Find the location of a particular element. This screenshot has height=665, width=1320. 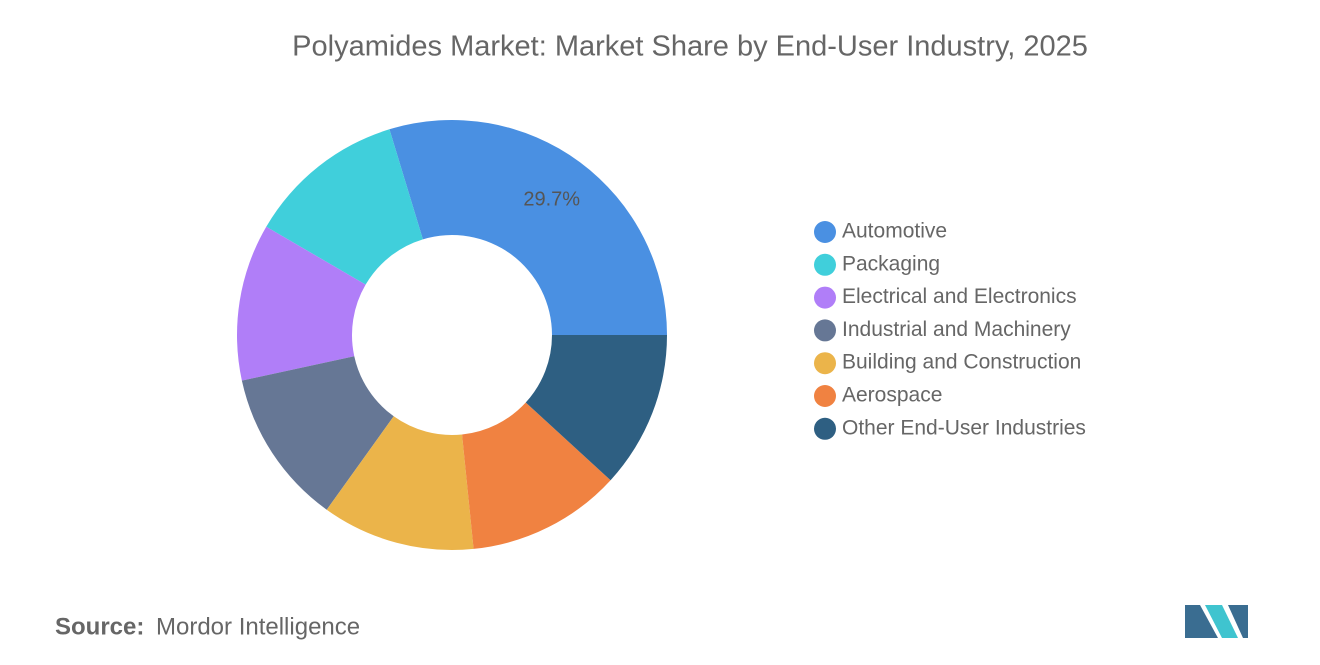

source: Mordor Intelligence is located at coordinates (258, 626).